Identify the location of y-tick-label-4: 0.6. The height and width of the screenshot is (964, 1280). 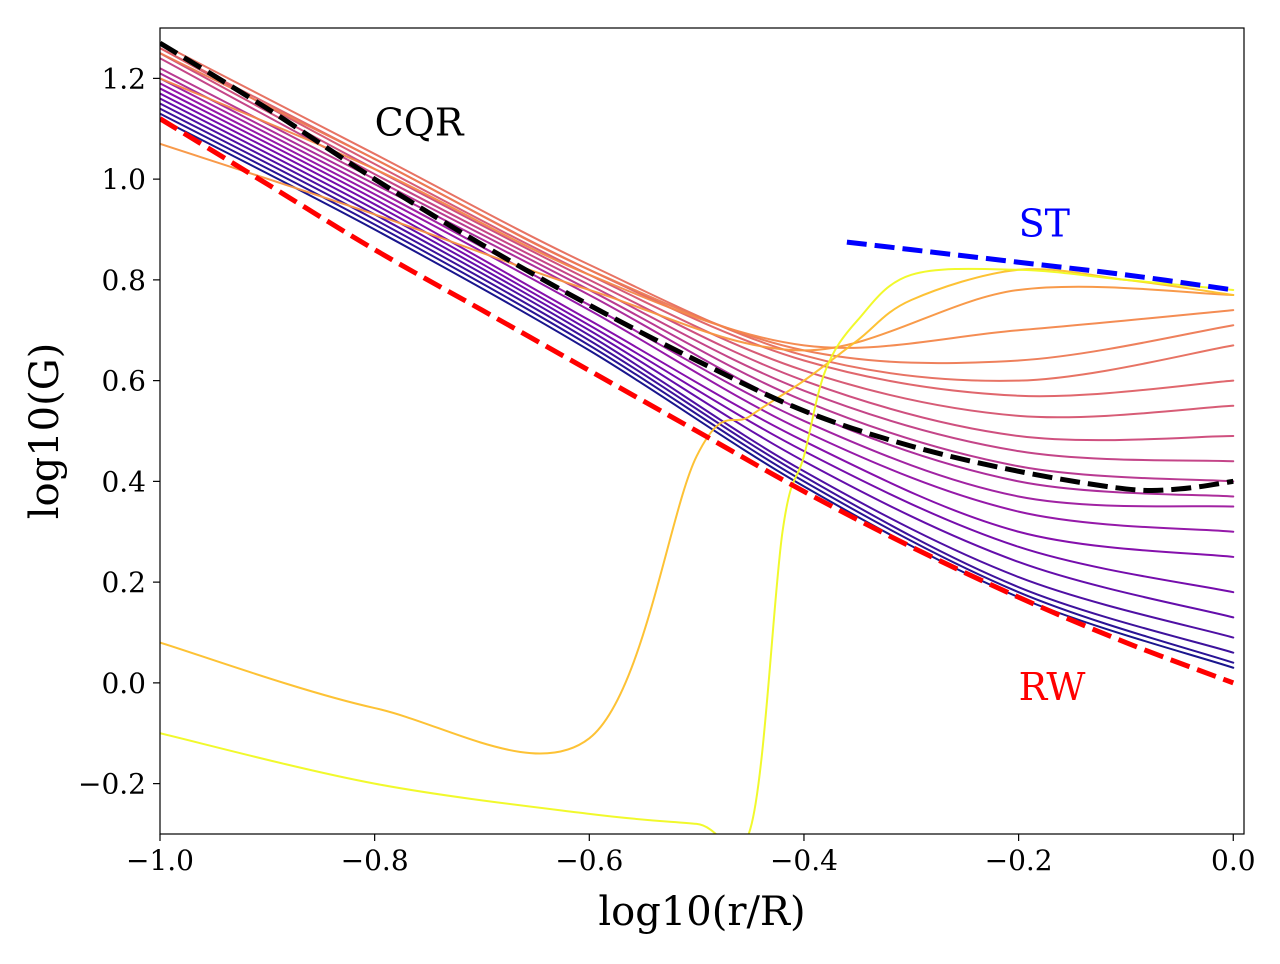
(123, 381).